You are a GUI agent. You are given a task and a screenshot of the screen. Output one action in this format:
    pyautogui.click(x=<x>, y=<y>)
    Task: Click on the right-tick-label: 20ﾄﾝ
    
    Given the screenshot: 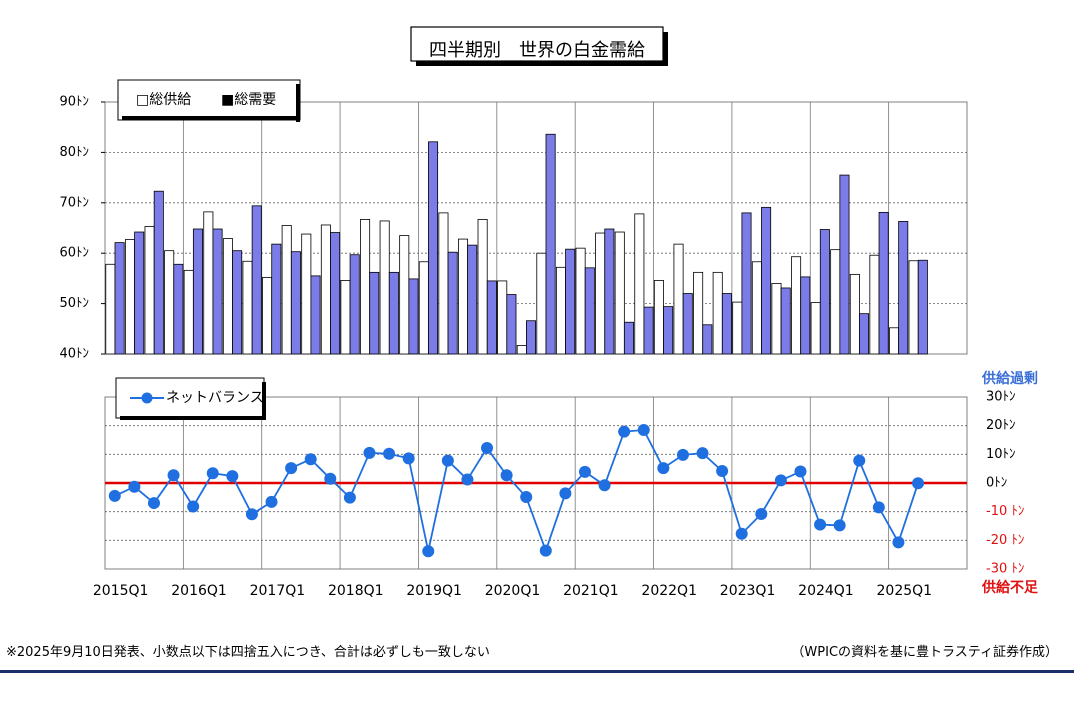 What is the action you would take?
    pyautogui.click(x=1001, y=425)
    